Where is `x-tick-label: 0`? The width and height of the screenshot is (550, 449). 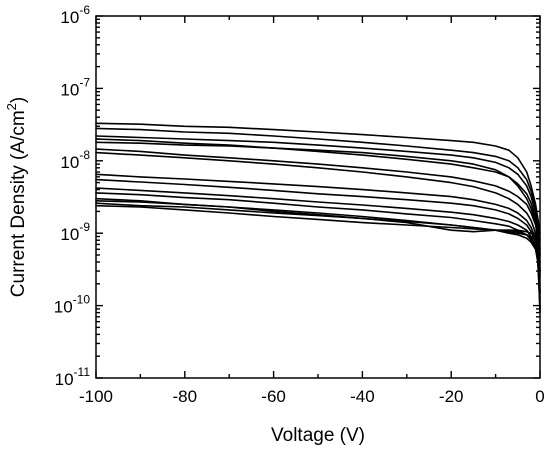 x-tick-label: 0 is located at coordinates (539, 396).